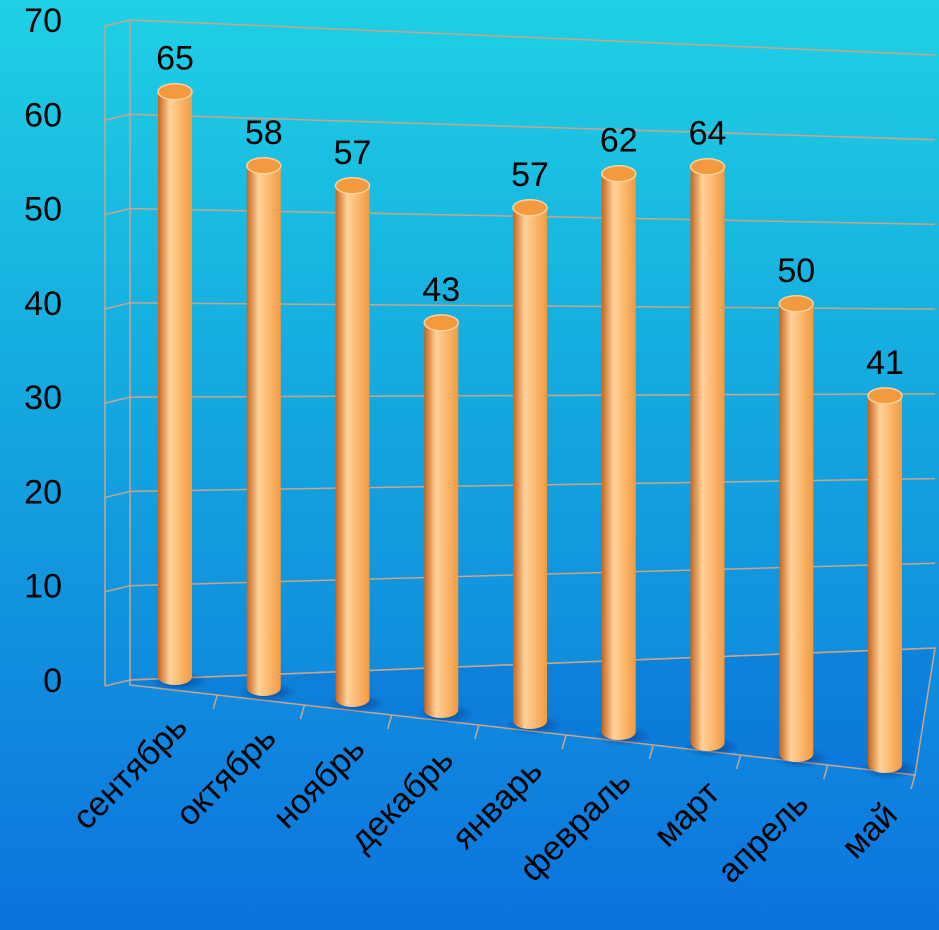 Image resolution: width=939 pixels, height=930 pixels. I want to click on y-tick-label: 40, so click(43, 304).